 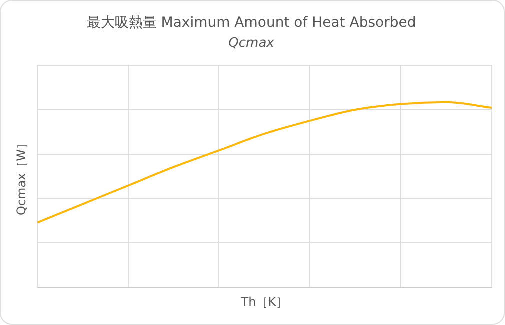 I want to click on y-axis-title: Qcmax［W］, so click(x=21, y=176).